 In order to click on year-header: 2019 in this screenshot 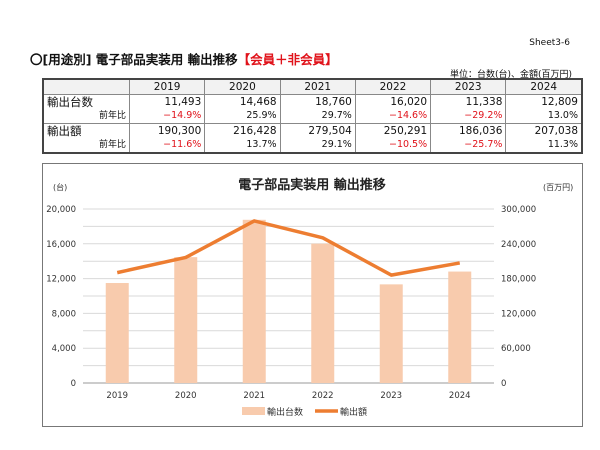, I will do `click(166, 87)`.